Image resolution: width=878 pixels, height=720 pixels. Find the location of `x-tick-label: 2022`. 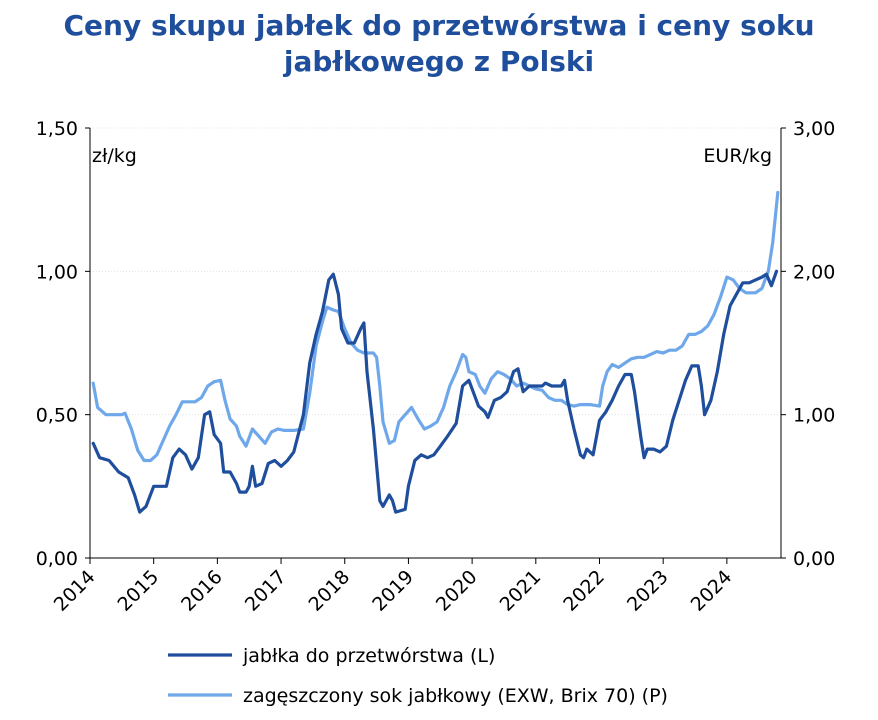

x-tick-label: 2022 is located at coordinates (584, 591).